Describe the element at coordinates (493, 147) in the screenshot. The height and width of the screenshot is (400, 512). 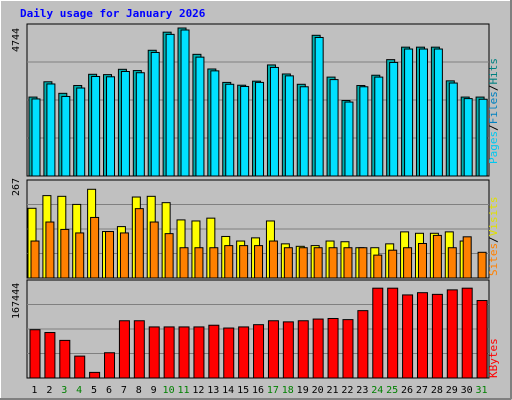
I see `legend-pages: Pages` at that location.